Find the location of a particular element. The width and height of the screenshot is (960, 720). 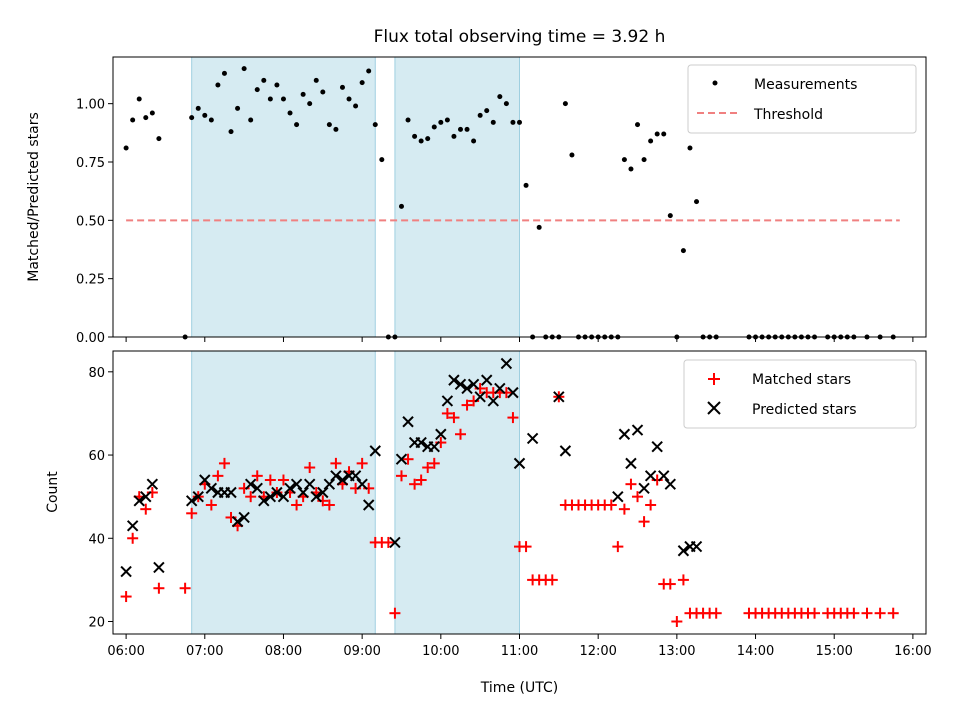

bottom-xtick-label: 10:00 is located at coordinates (440, 651).